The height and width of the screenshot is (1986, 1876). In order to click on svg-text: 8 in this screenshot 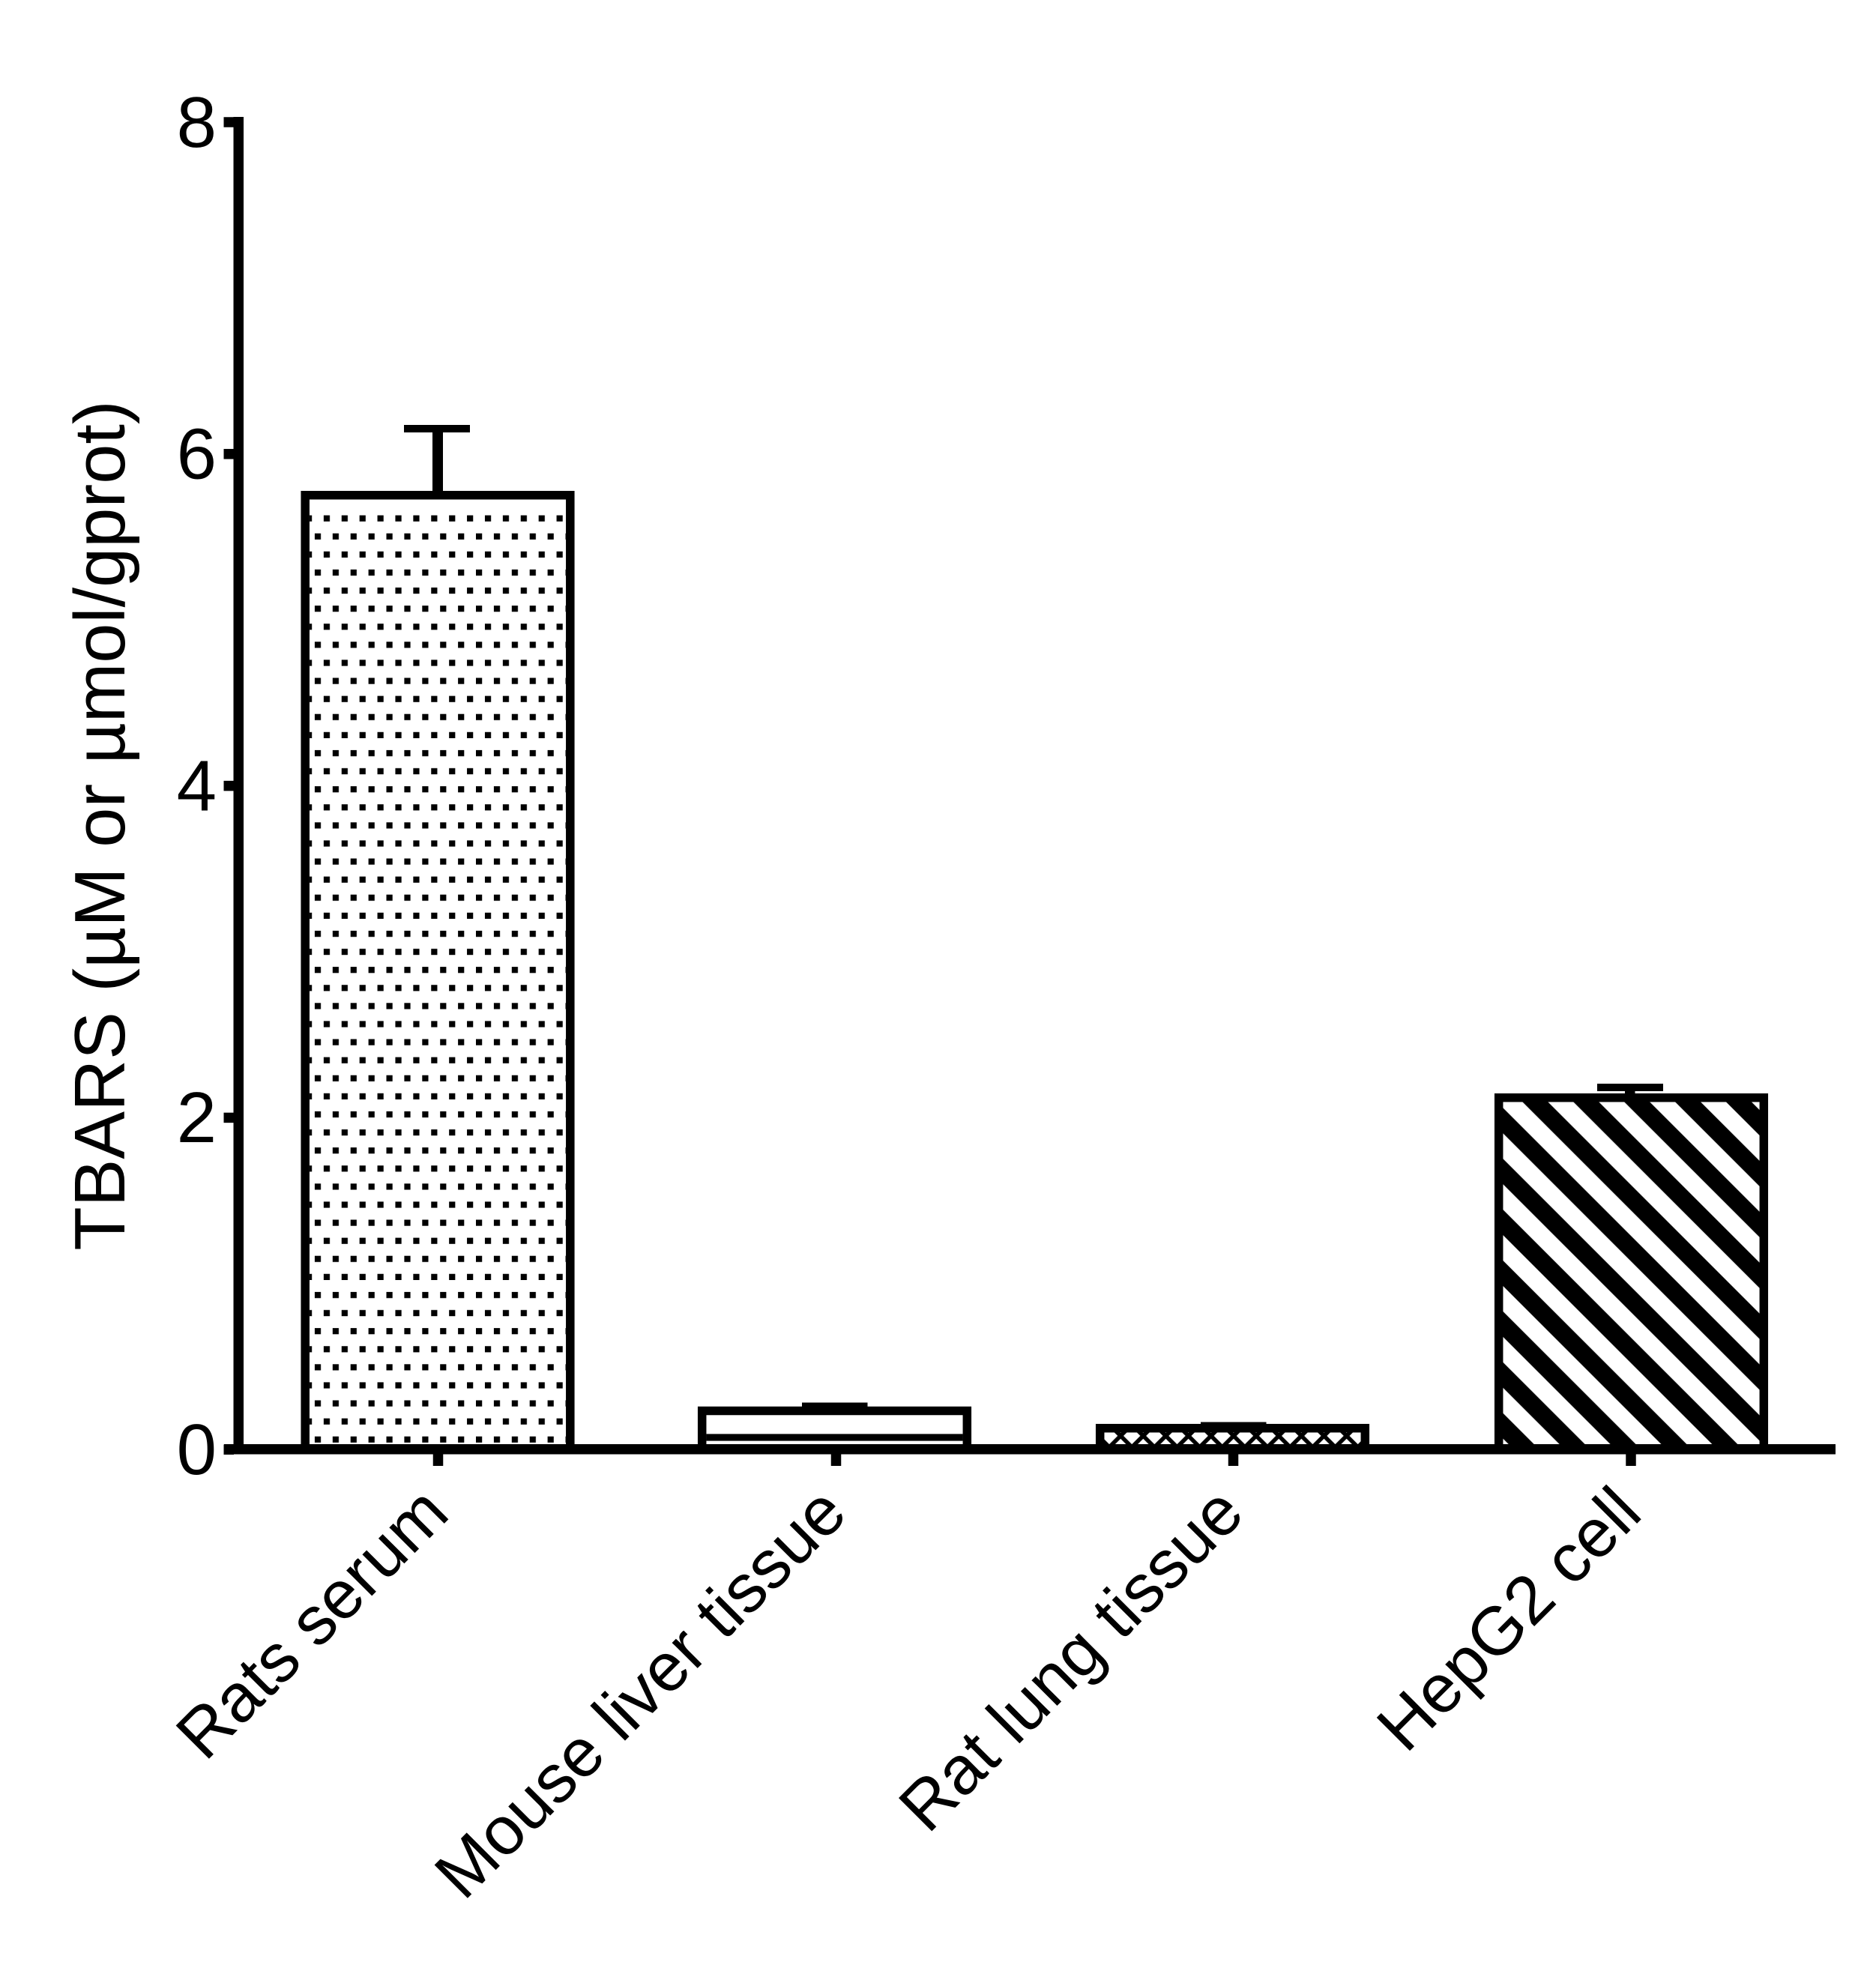, I will do `click(197, 122)`.